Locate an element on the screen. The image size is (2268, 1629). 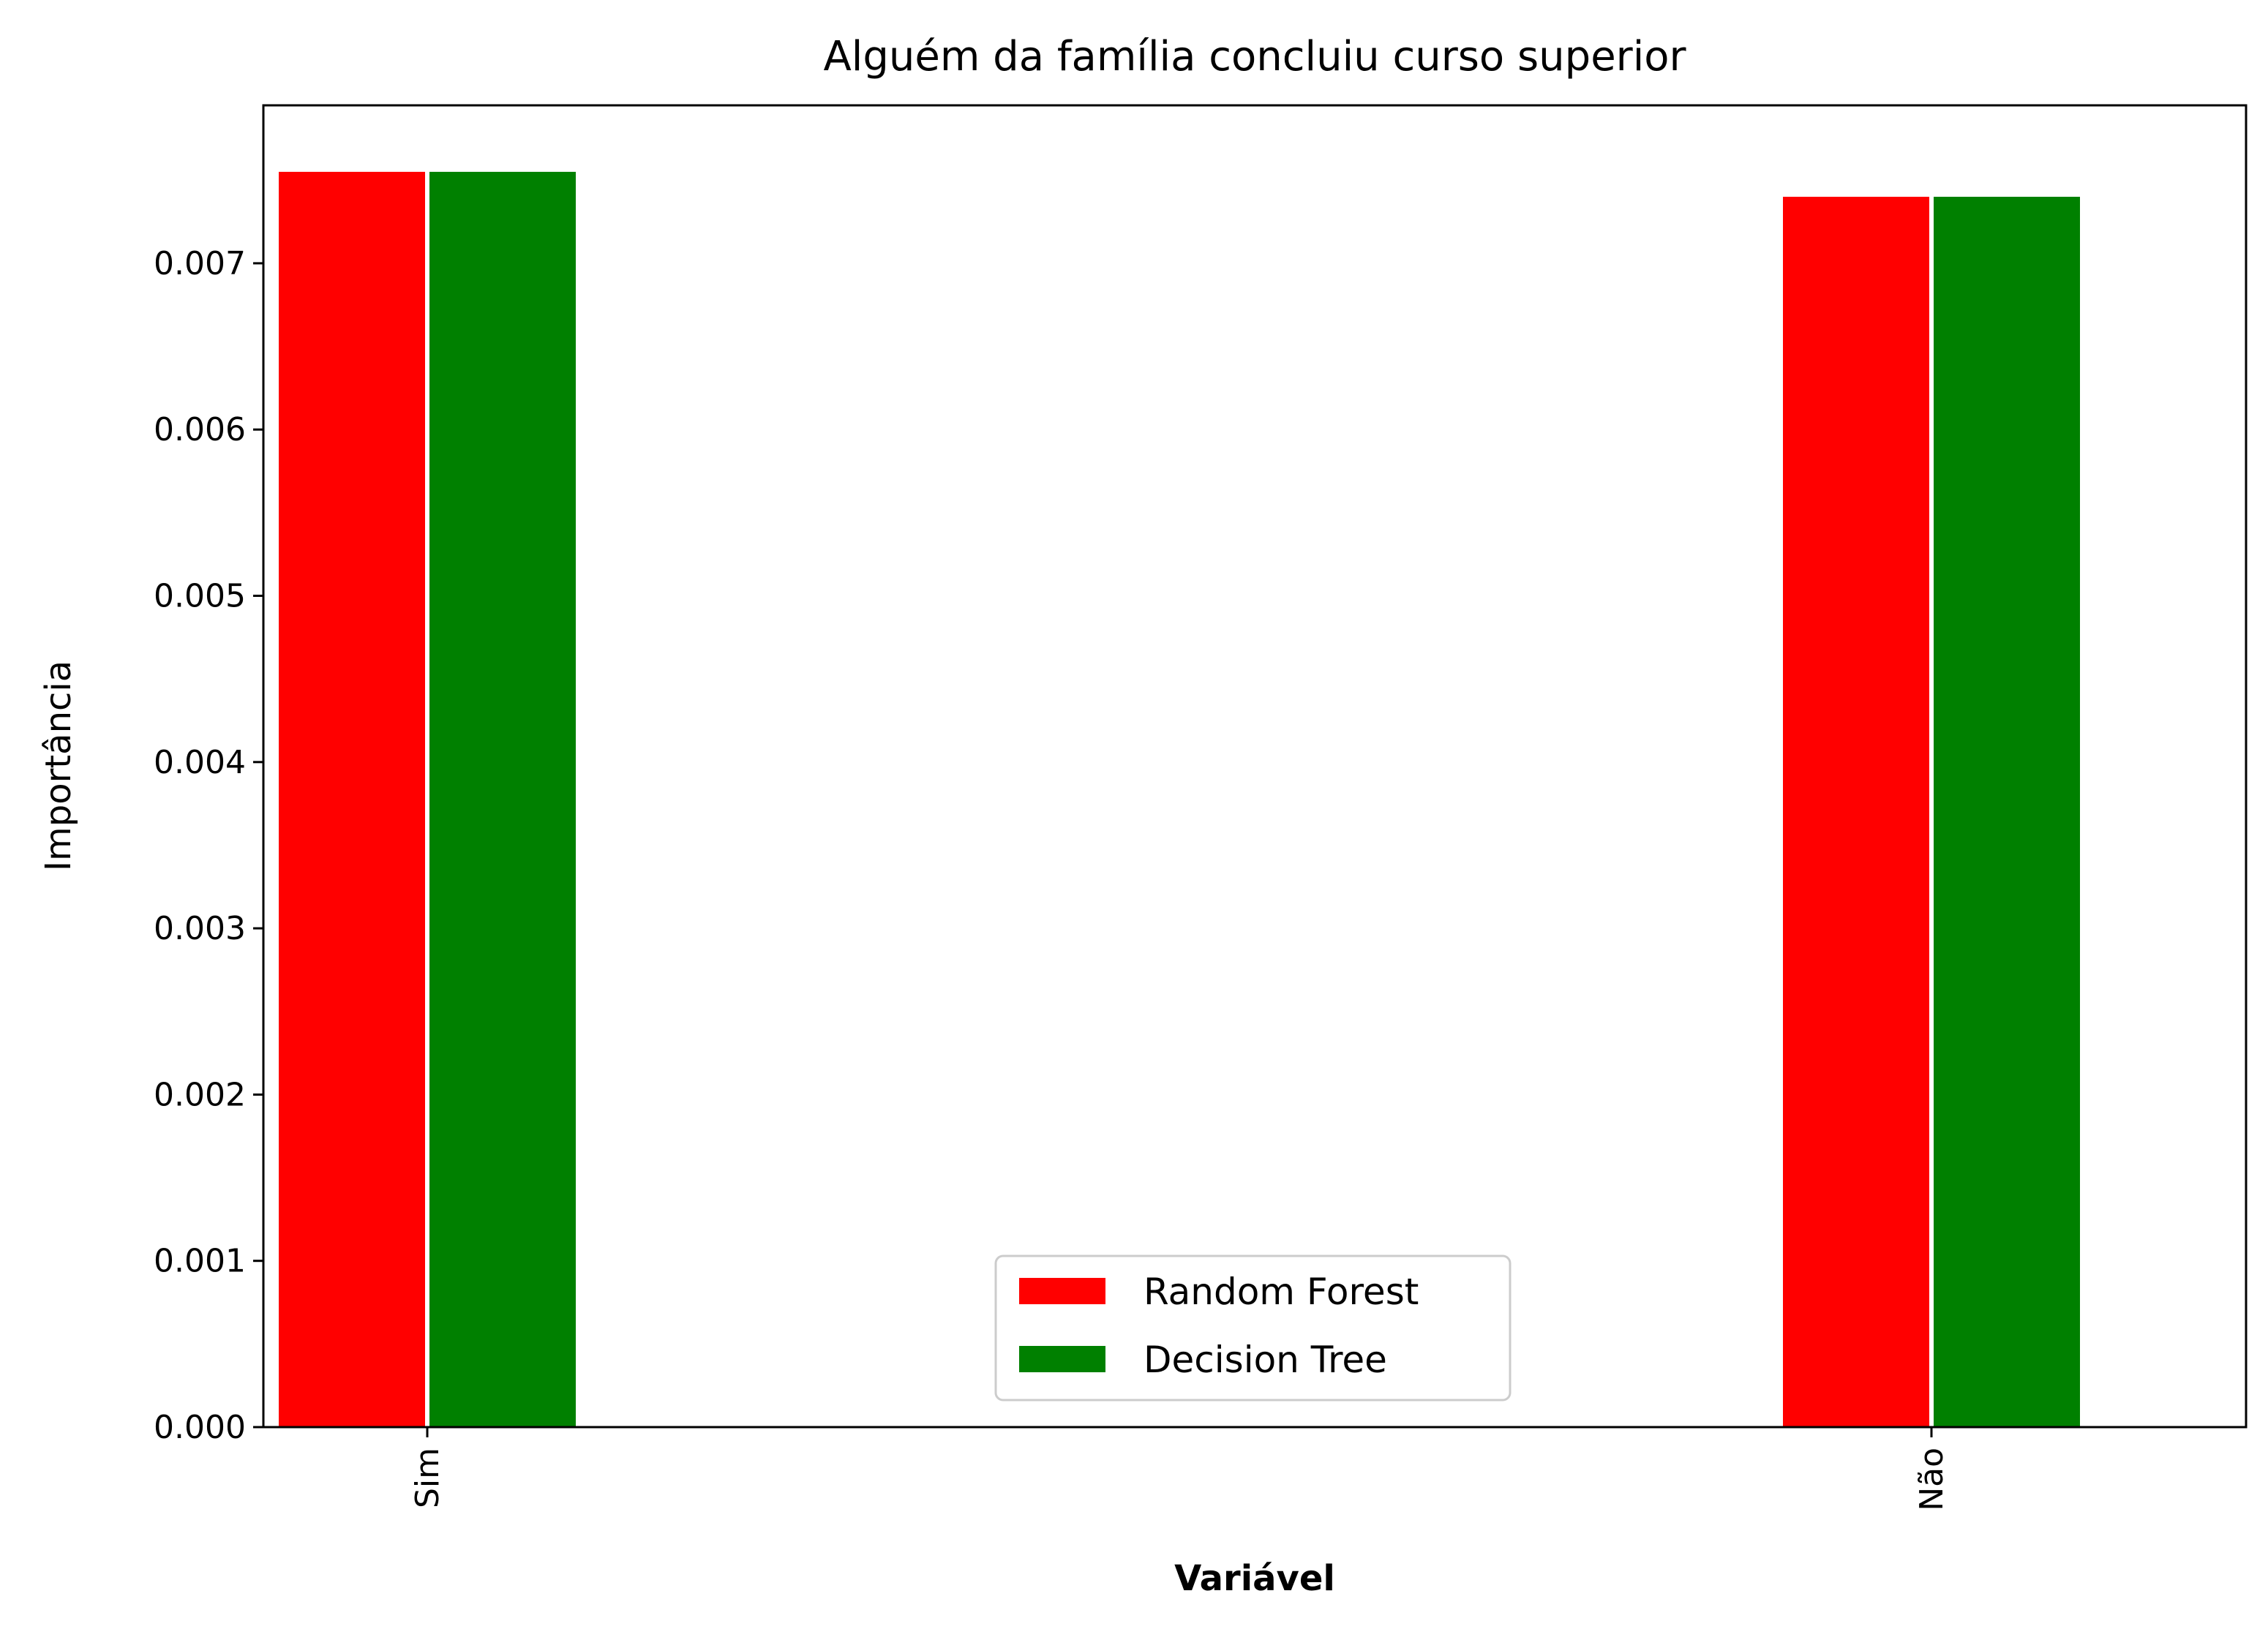
y-tick-label: 0.004 is located at coordinates (200, 762).